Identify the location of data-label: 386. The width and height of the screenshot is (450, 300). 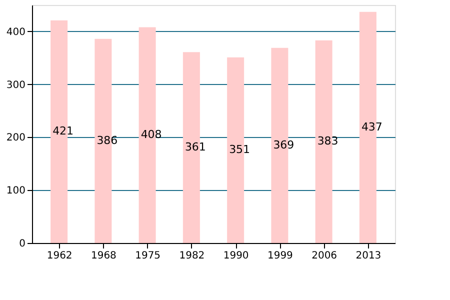
(107, 140).